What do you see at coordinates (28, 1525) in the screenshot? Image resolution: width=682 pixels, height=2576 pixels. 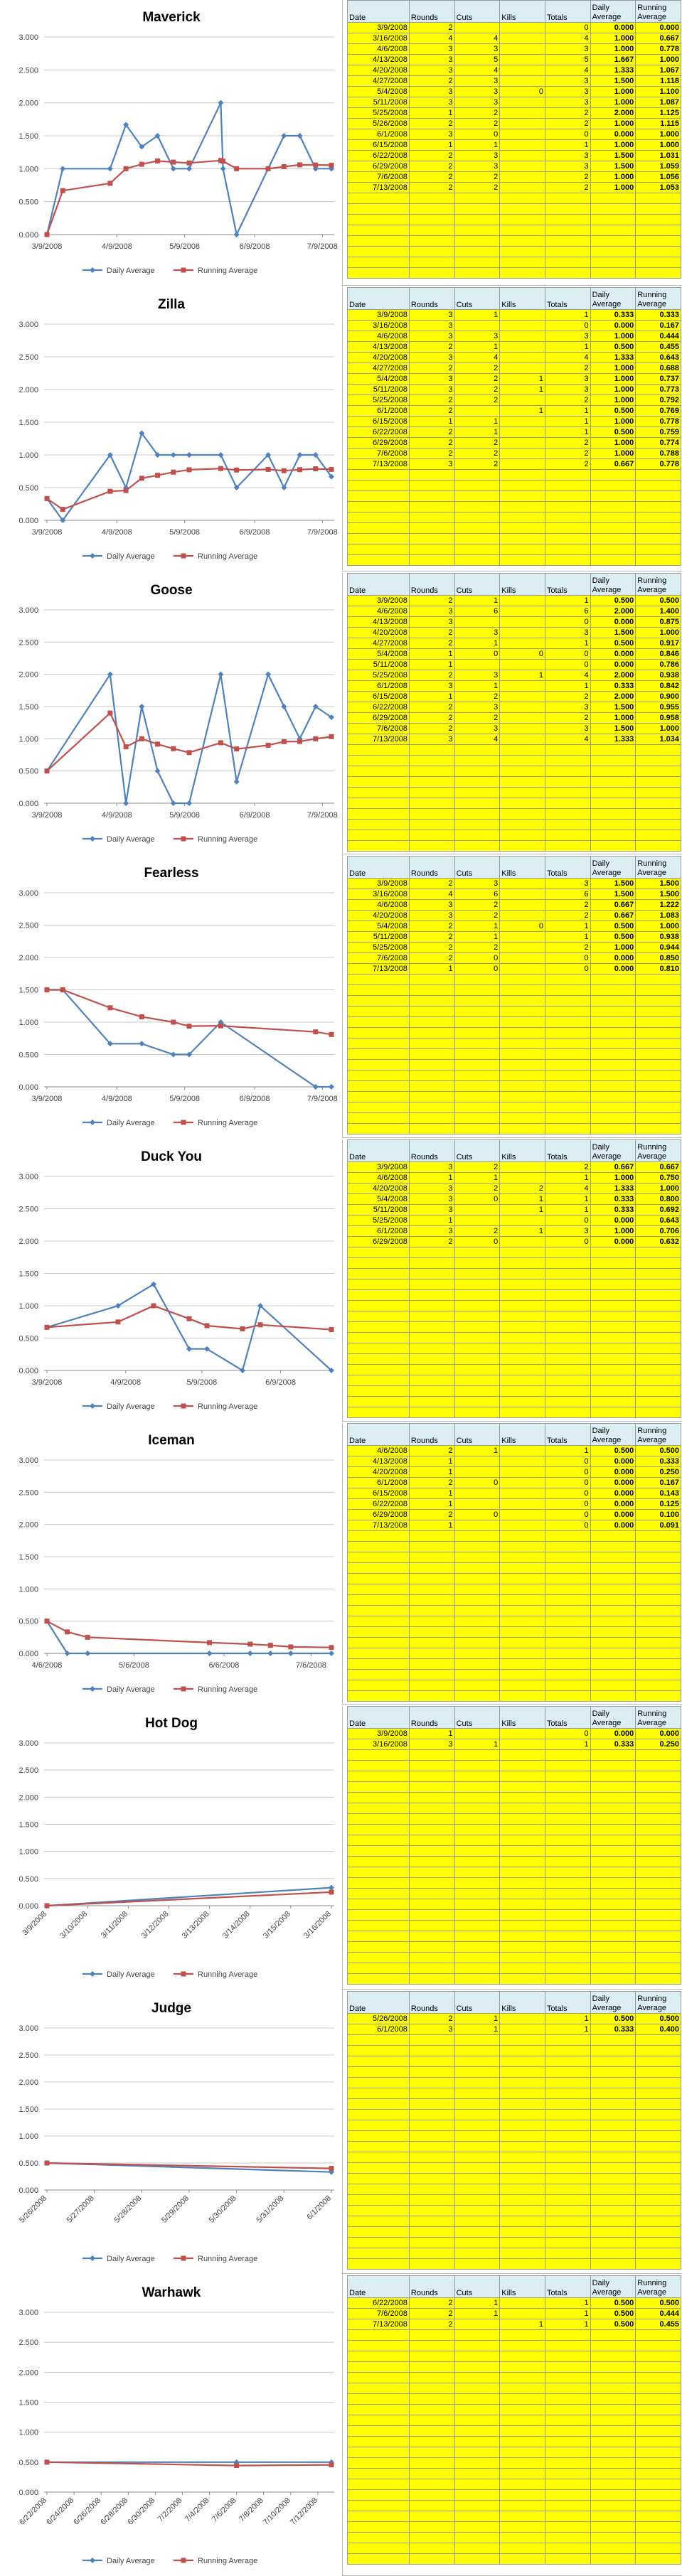 I see `y-tick-label: 2.000` at bounding box center [28, 1525].